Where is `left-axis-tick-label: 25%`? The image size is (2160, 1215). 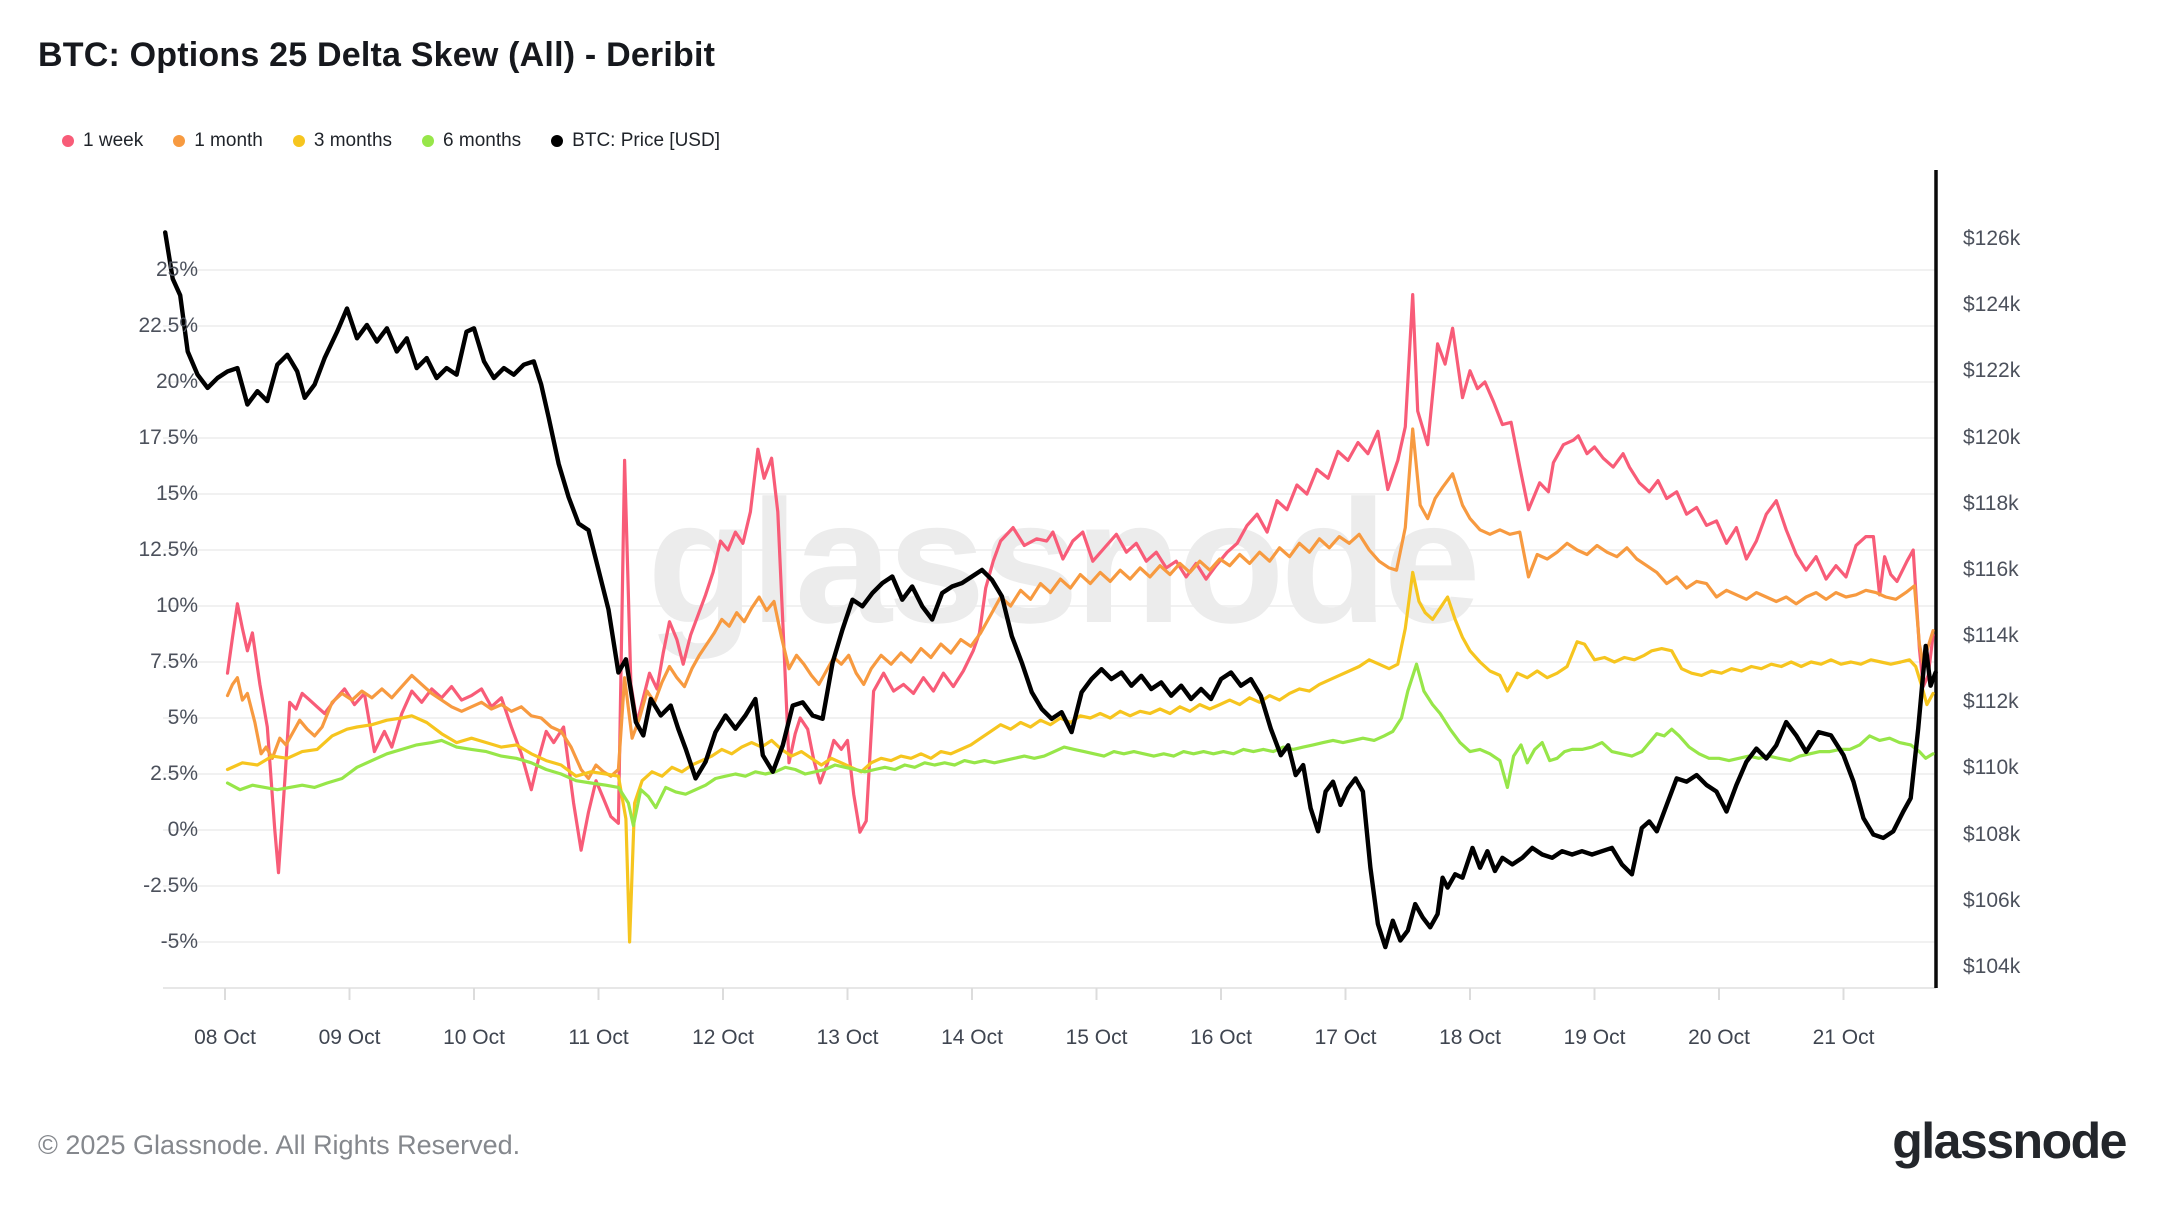 left-axis-tick-label: 25% is located at coordinates (176, 269).